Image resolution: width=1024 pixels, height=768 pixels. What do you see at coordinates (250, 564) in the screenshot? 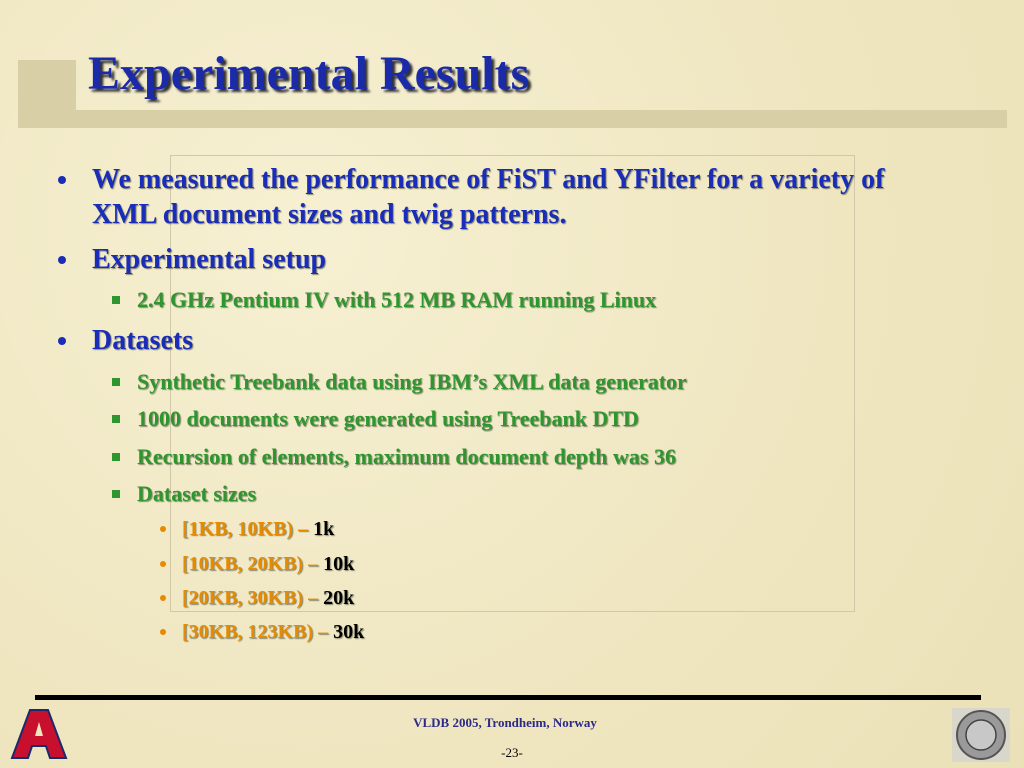
I see `size-range: [10KB, 20KB) –` at bounding box center [250, 564].